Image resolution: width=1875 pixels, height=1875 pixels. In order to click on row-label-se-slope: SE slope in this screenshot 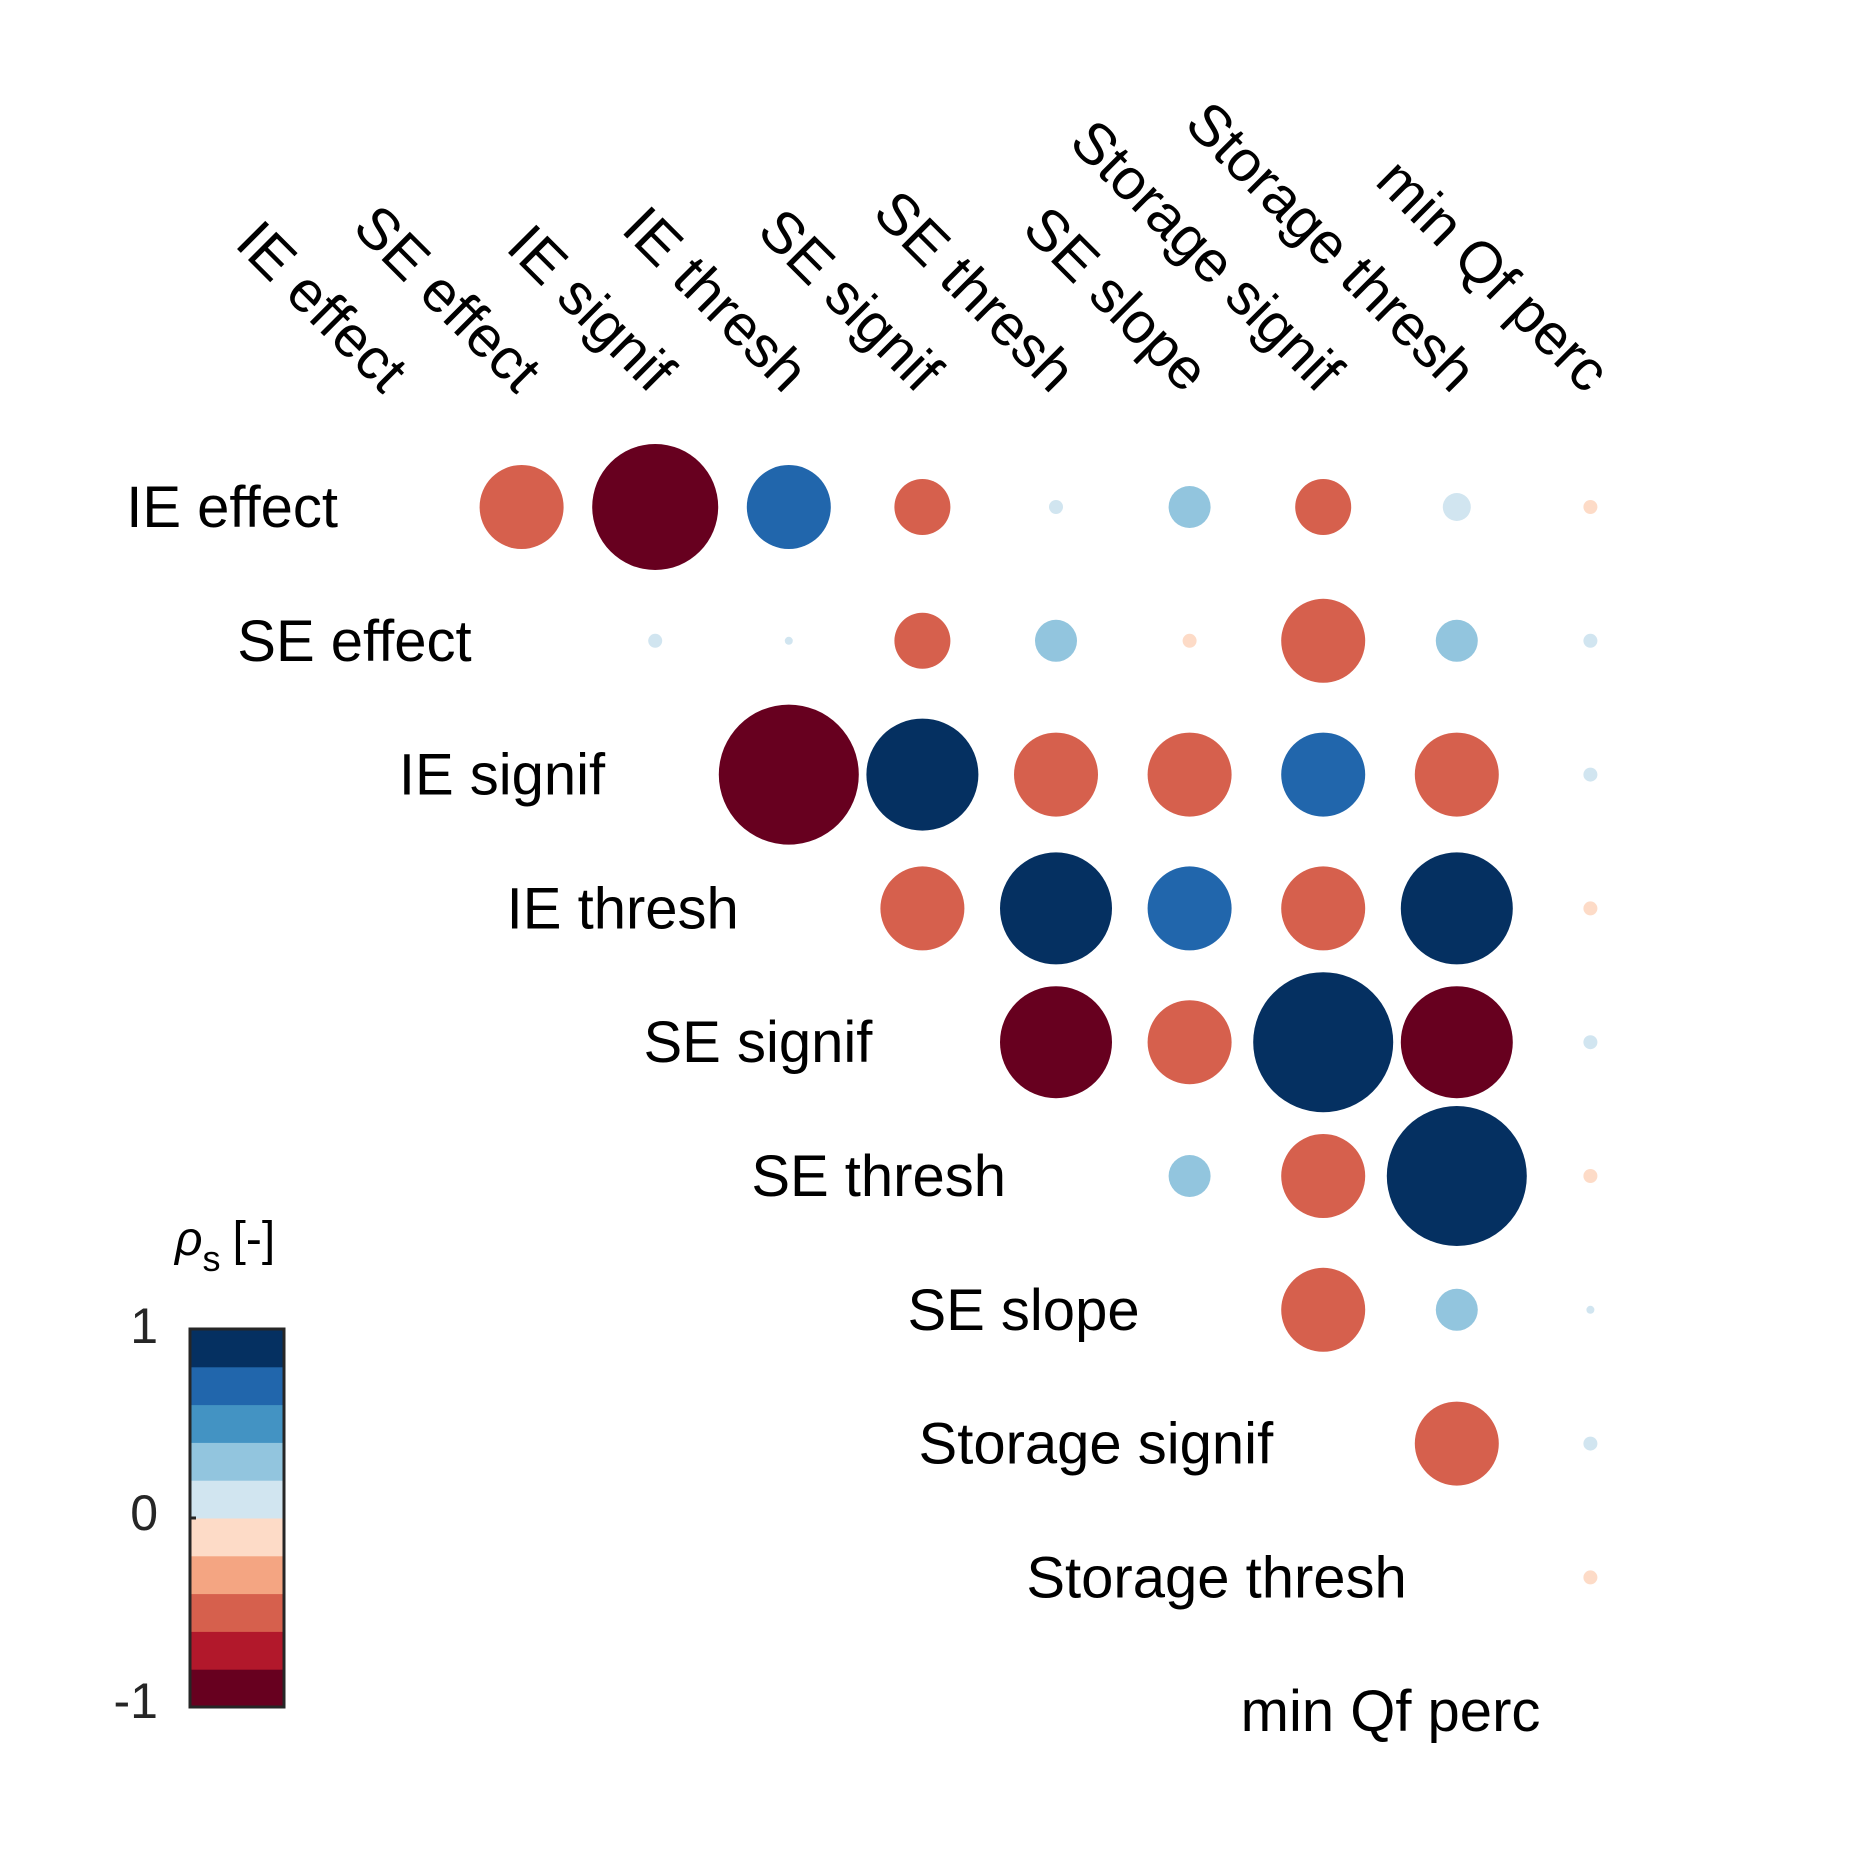, I will do `click(1023, 1310)`.